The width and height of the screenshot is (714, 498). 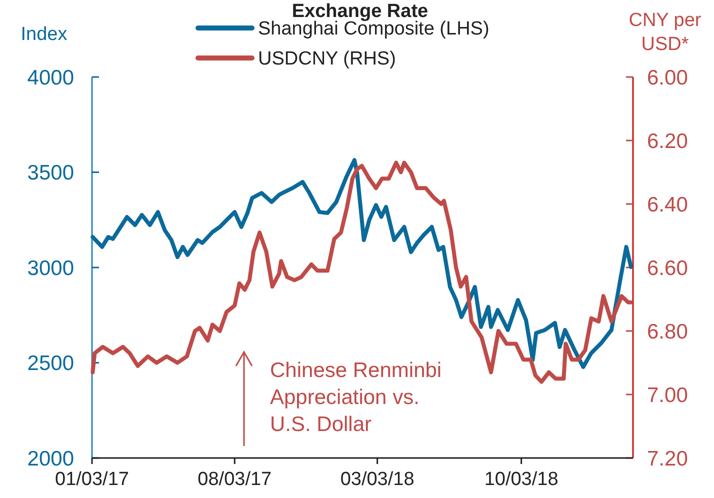 What do you see at coordinates (377, 479) in the screenshot?
I see `x-tick-label: 03/03/18` at bounding box center [377, 479].